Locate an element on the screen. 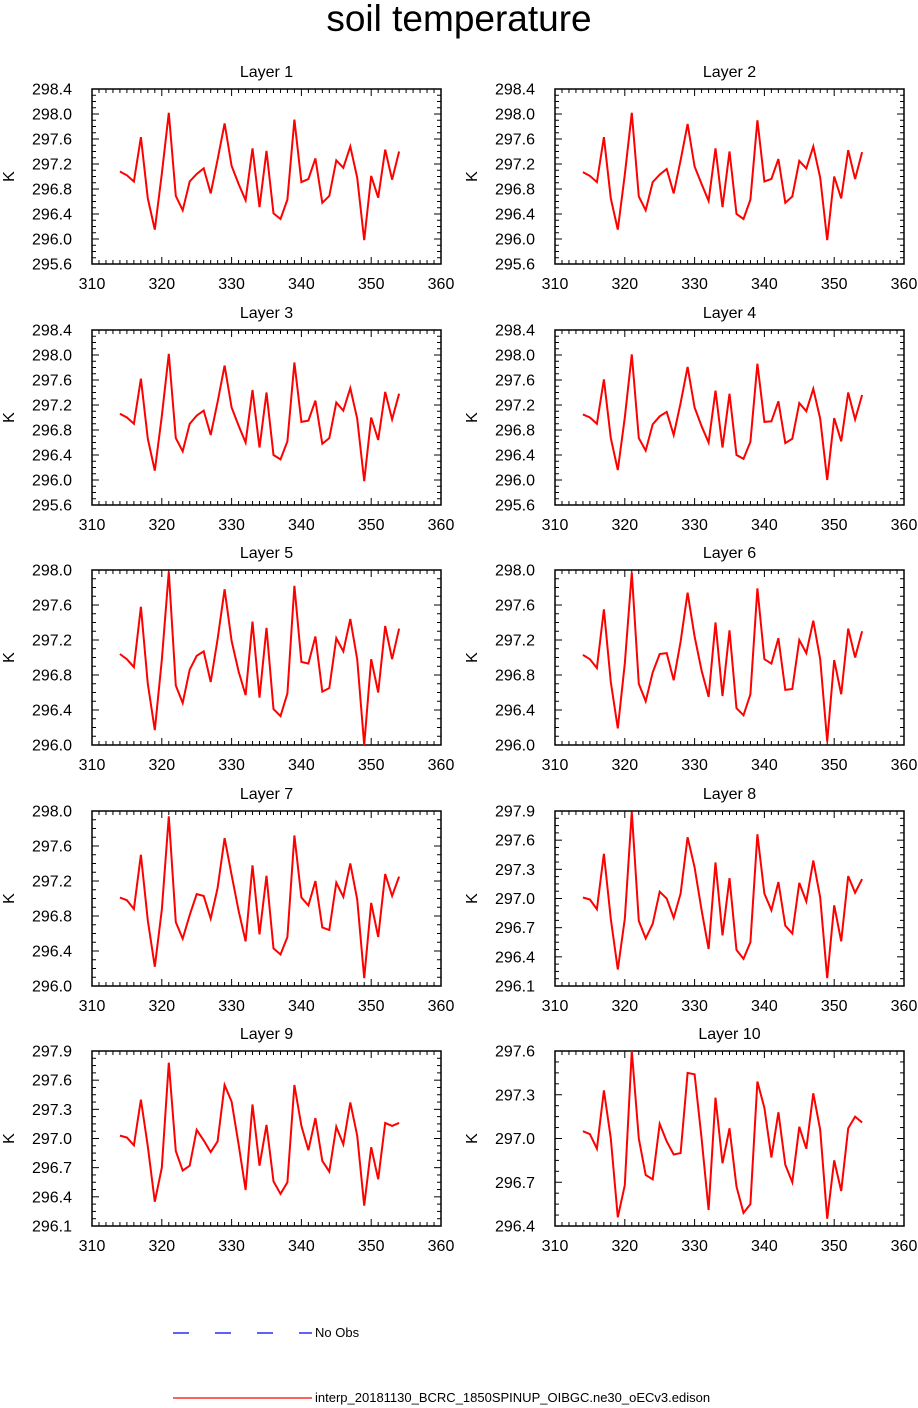 This screenshot has width=918, height=1408. panel-title: Layer 9 is located at coordinates (266, 1034).